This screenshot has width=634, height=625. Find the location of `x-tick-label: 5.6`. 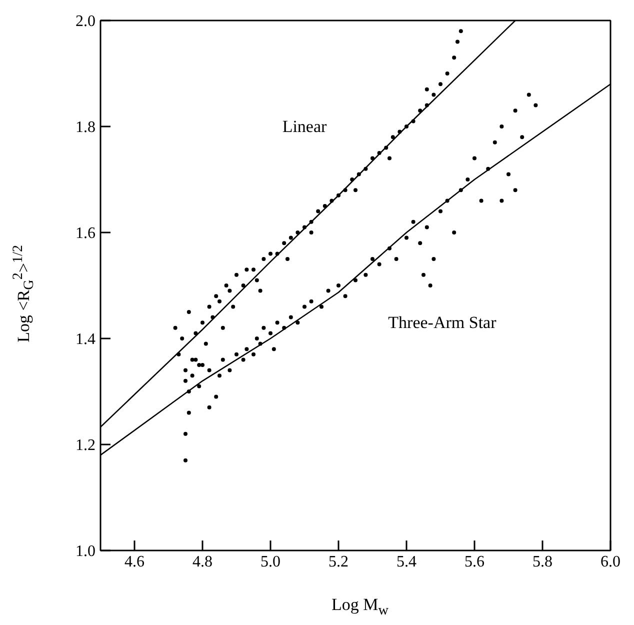

x-tick-label: 5.6 is located at coordinates (474, 562).